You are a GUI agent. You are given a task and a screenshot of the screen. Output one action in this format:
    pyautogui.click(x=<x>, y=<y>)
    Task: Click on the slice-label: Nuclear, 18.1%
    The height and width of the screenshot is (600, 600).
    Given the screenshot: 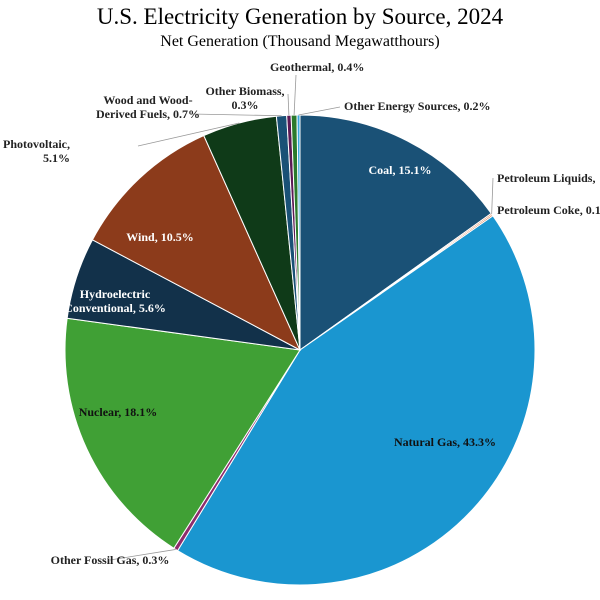 What is the action you would take?
    pyautogui.click(x=118, y=412)
    